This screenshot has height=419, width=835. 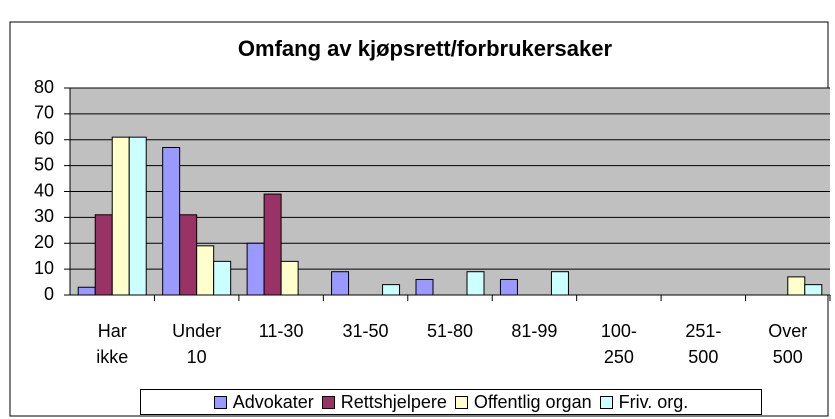 What do you see at coordinates (653, 401) in the screenshot?
I see `legend-label: Friv. org.` at bounding box center [653, 401].